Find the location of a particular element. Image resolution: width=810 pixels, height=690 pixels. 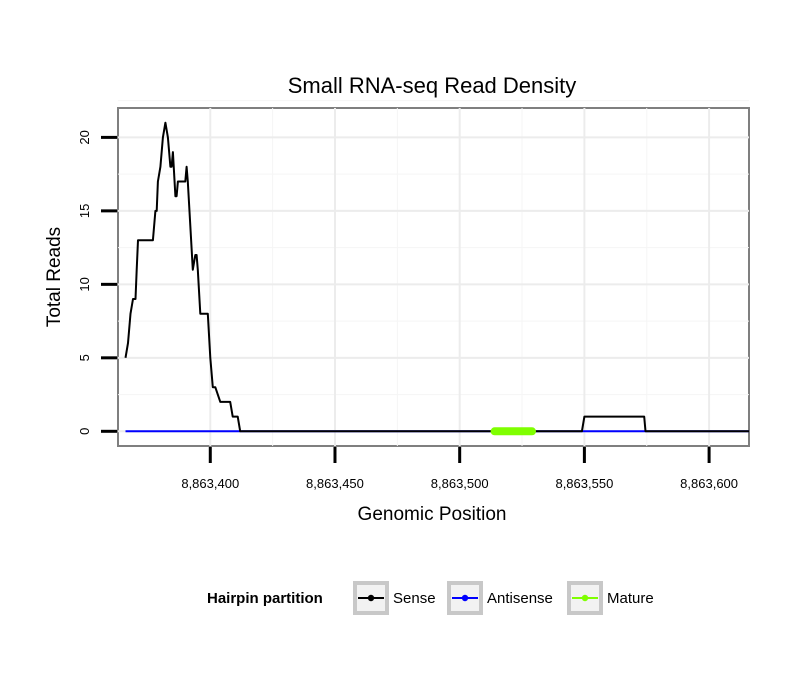

y-tick-label: 15 is located at coordinates (84, 211).